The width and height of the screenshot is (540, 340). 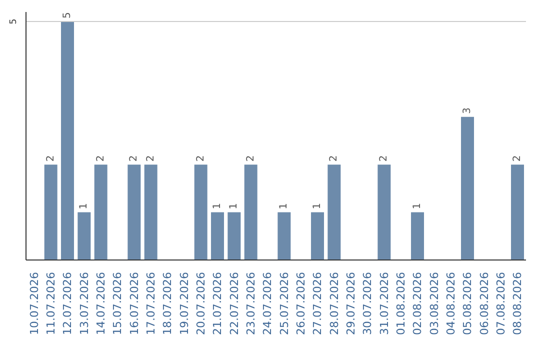 I want to click on data-label: 3, so click(x=467, y=111).